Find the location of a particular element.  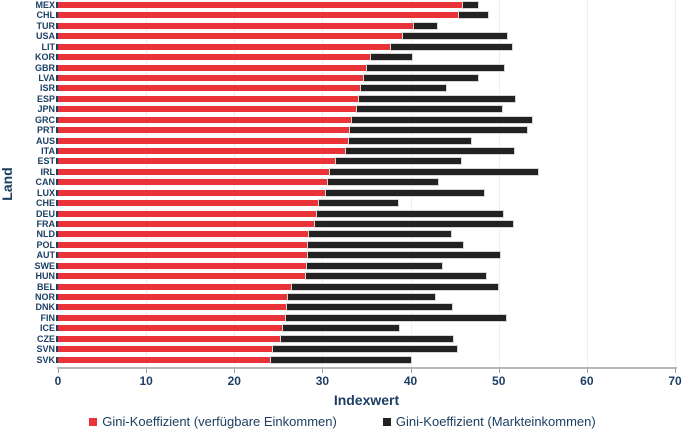

bar-market-swe is located at coordinates (374, 265).